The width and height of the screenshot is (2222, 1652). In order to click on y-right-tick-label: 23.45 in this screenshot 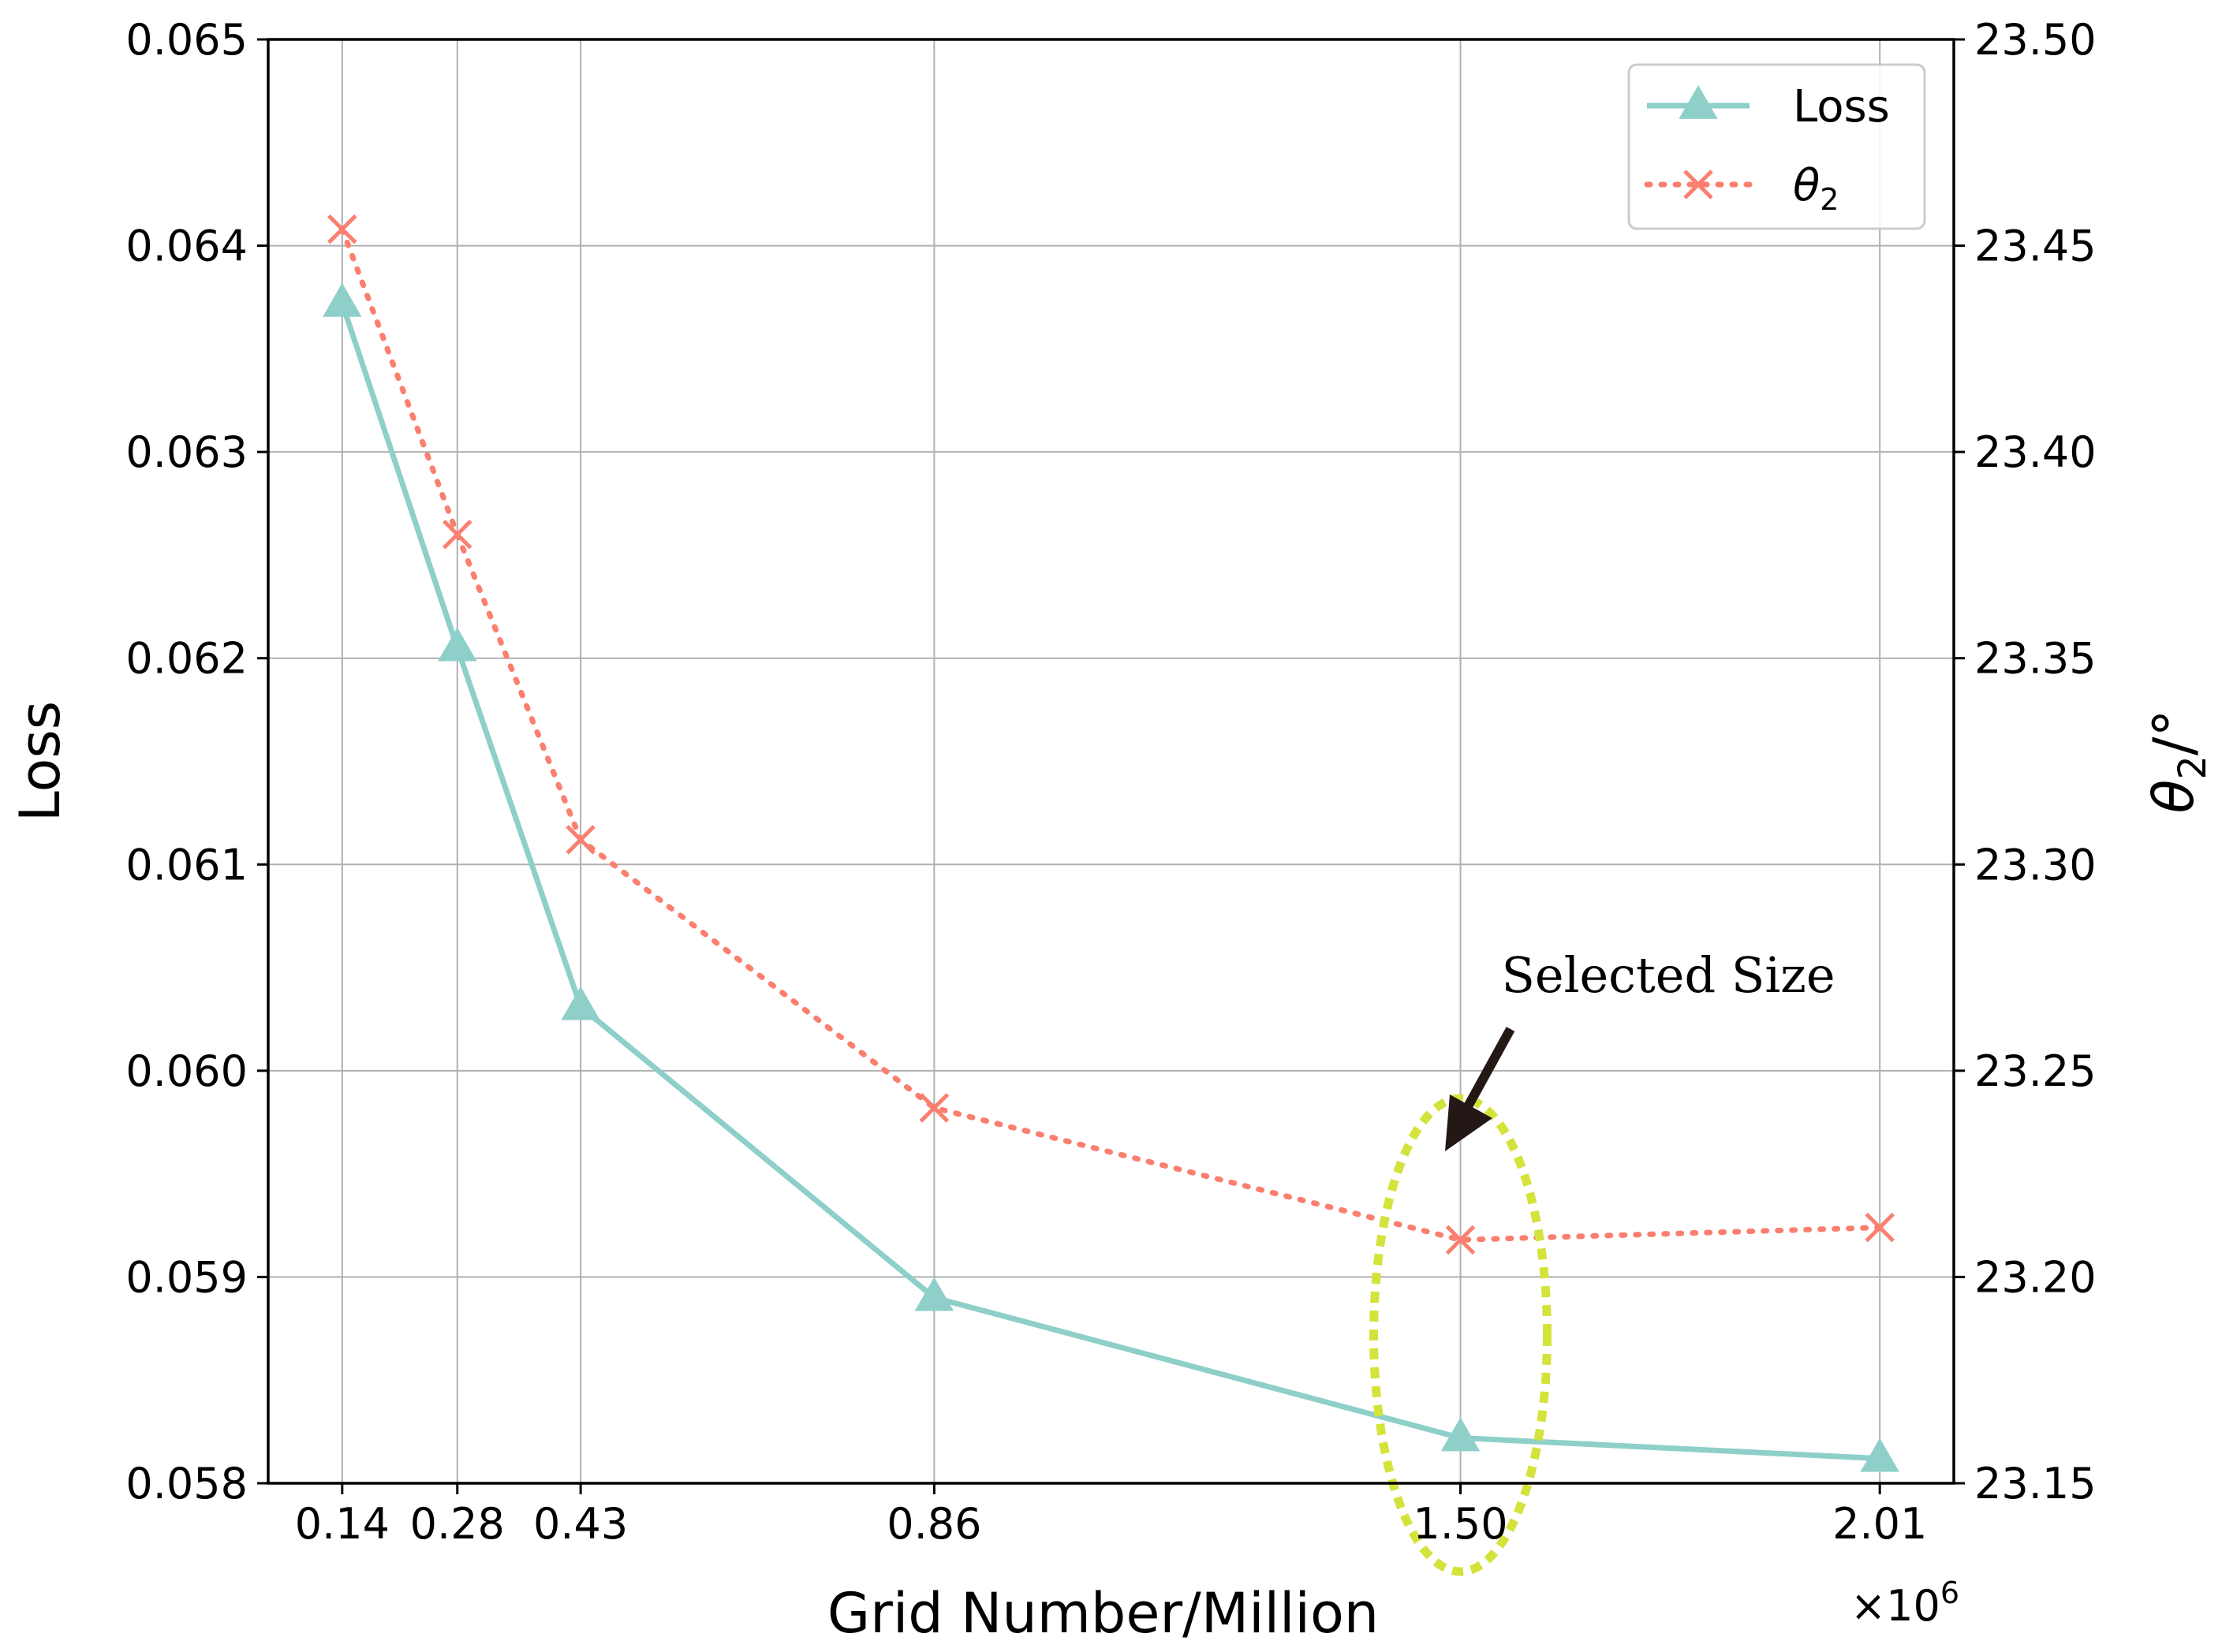, I will do `click(2035, 246)`.